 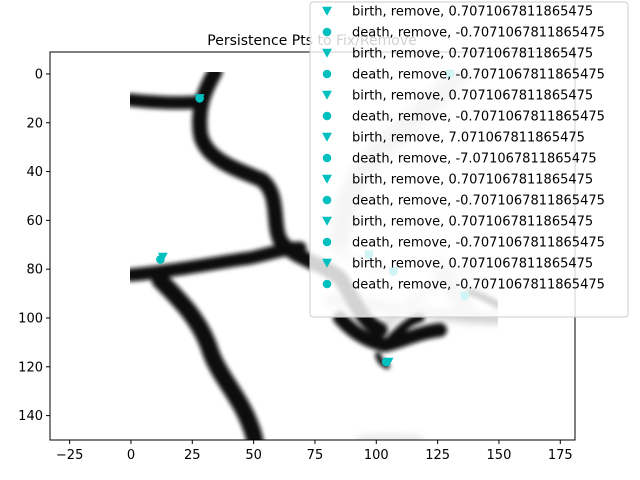 I want to click on legend-label-2: birth, remove, 0.7071067811865475, so click(x=472, y=54).